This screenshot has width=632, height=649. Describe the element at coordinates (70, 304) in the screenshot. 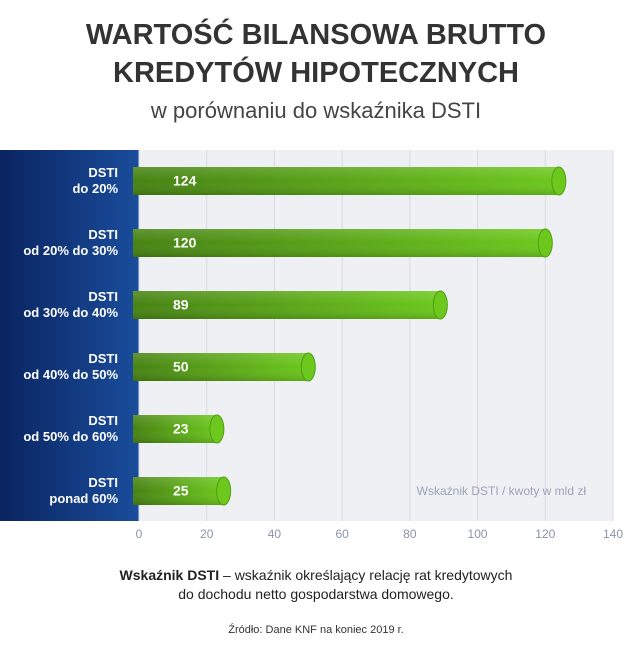

I see `y-tick-label: DSTI od 30% do 40%` at that location.